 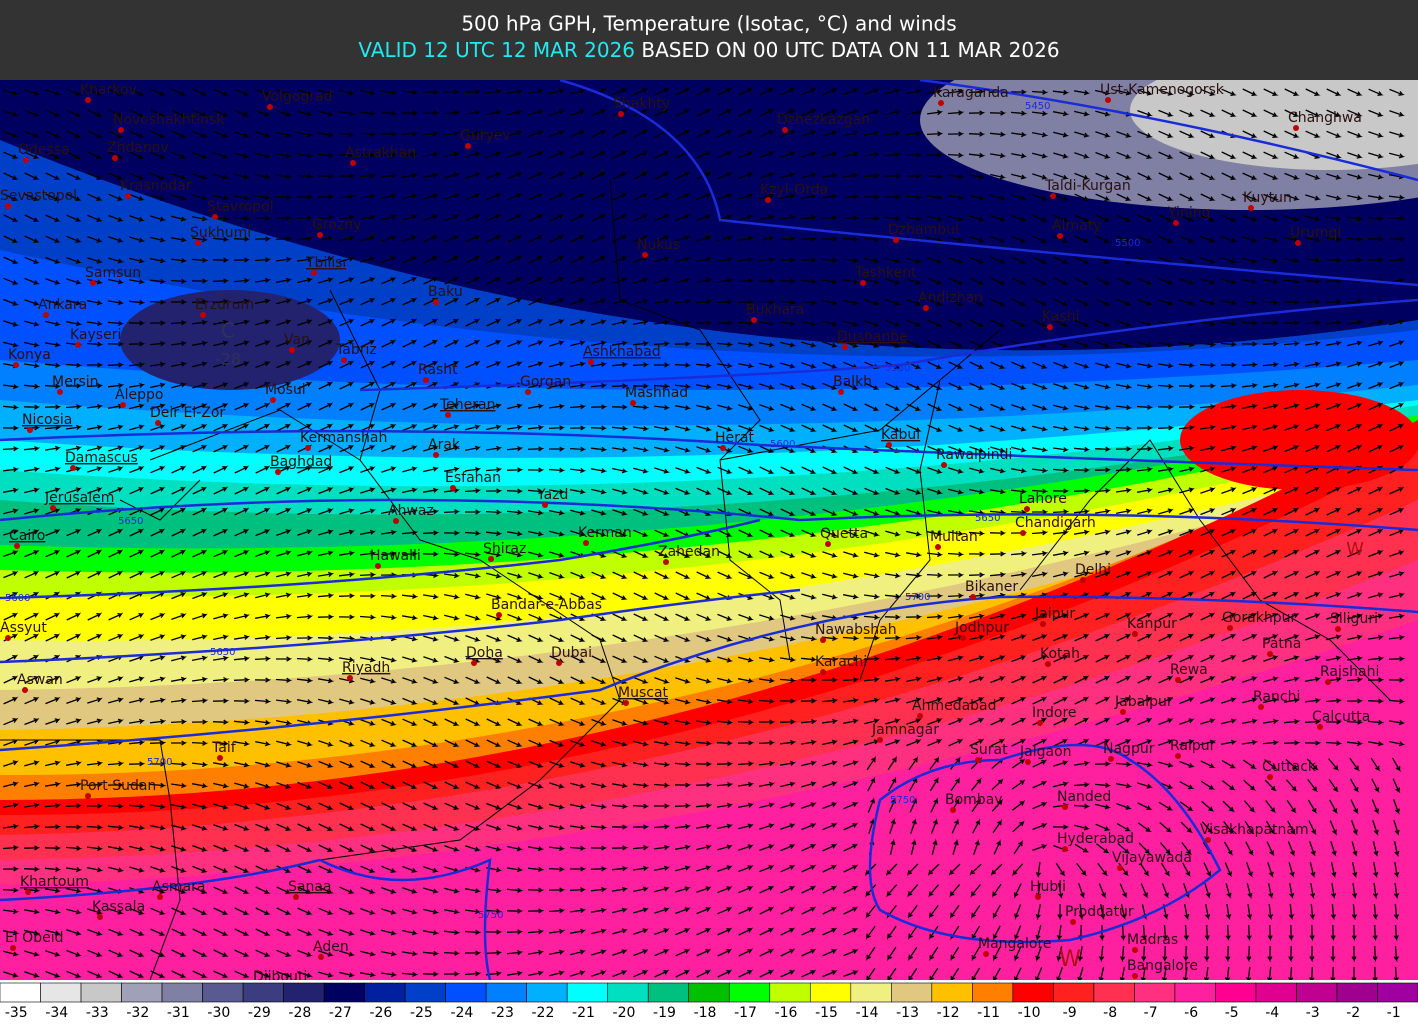 I want to click on city-label: Deir El-Zor, so click(x=187, y=413).